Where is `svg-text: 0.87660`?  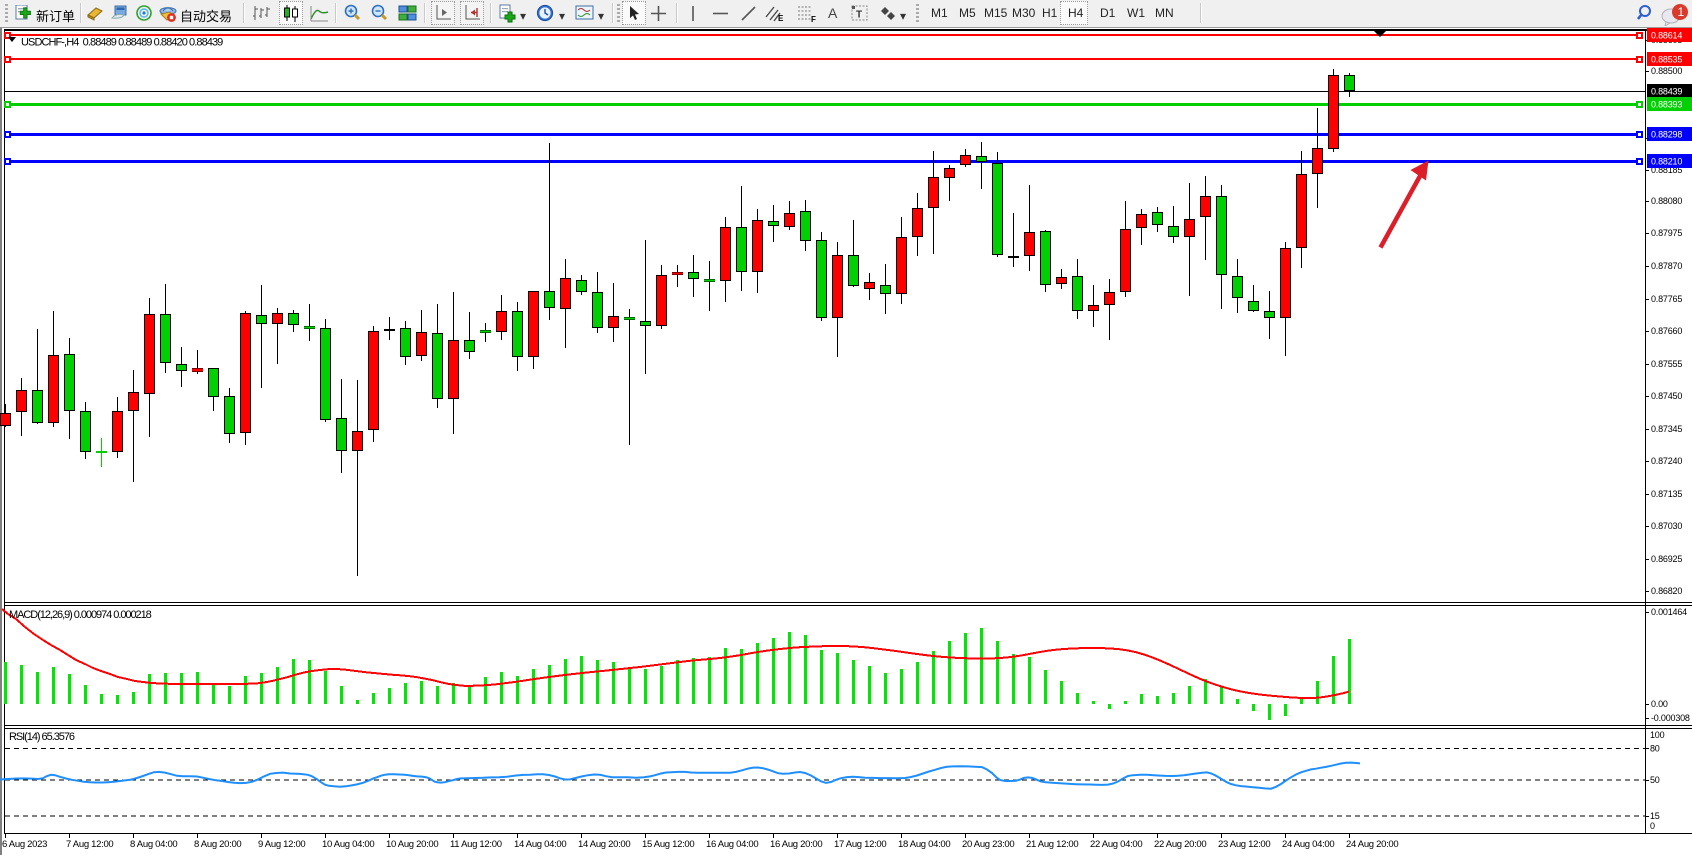 svg-text: 0.87660 is located at coordinates (1666, 331).